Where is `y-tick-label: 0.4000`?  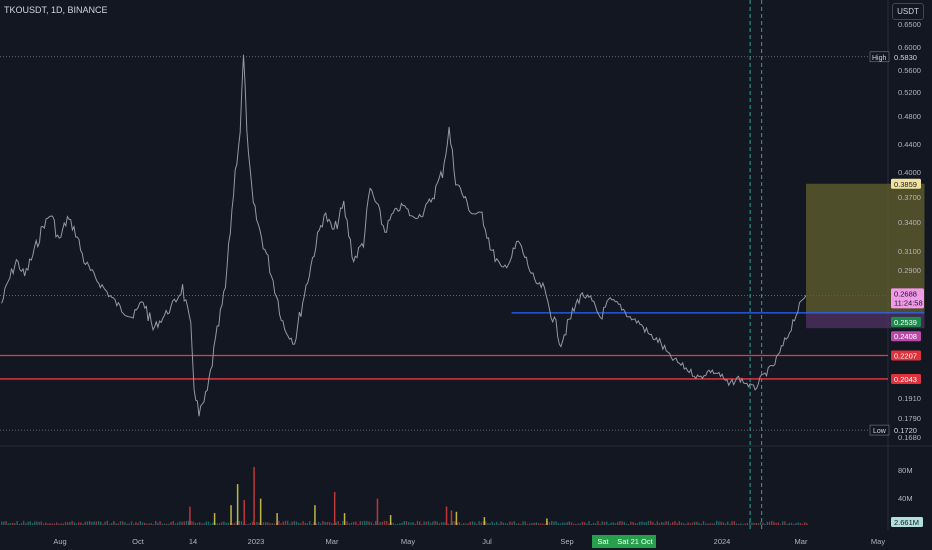 y-tick-label: 0.4000 is located at coordinates (909, 172).